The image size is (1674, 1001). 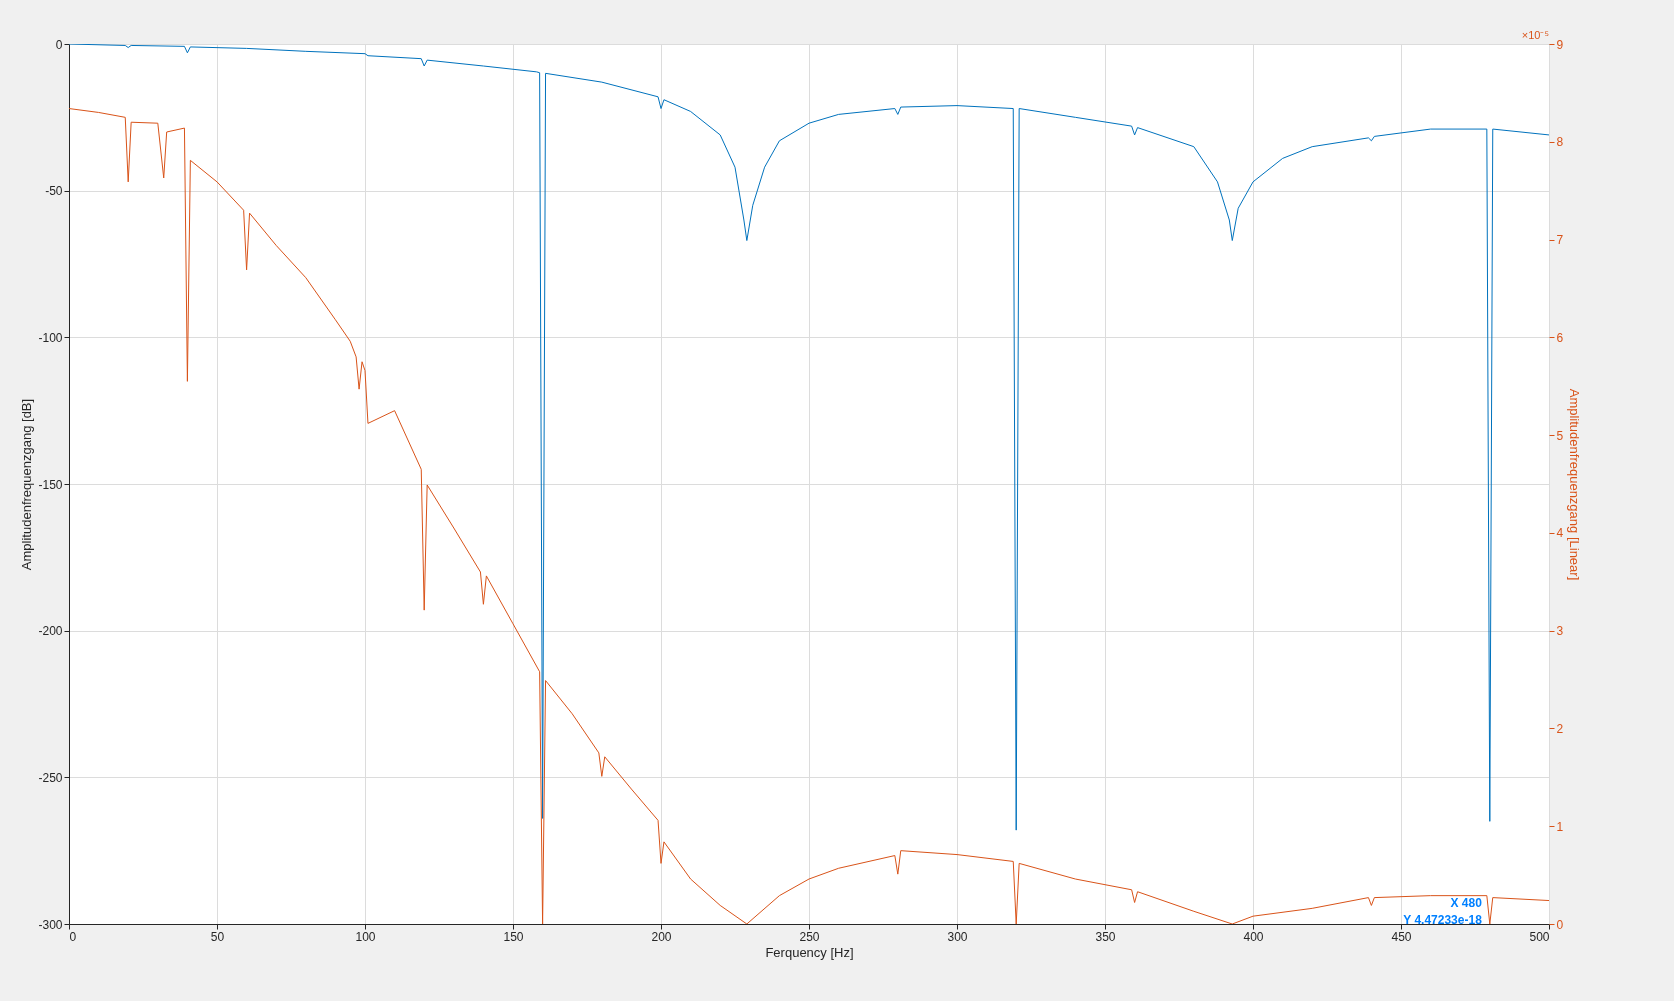 What do you see at coordinates (50, 337) in the screenshot?
I see `y-tick-label: -100` at bounding box center [50, 337].